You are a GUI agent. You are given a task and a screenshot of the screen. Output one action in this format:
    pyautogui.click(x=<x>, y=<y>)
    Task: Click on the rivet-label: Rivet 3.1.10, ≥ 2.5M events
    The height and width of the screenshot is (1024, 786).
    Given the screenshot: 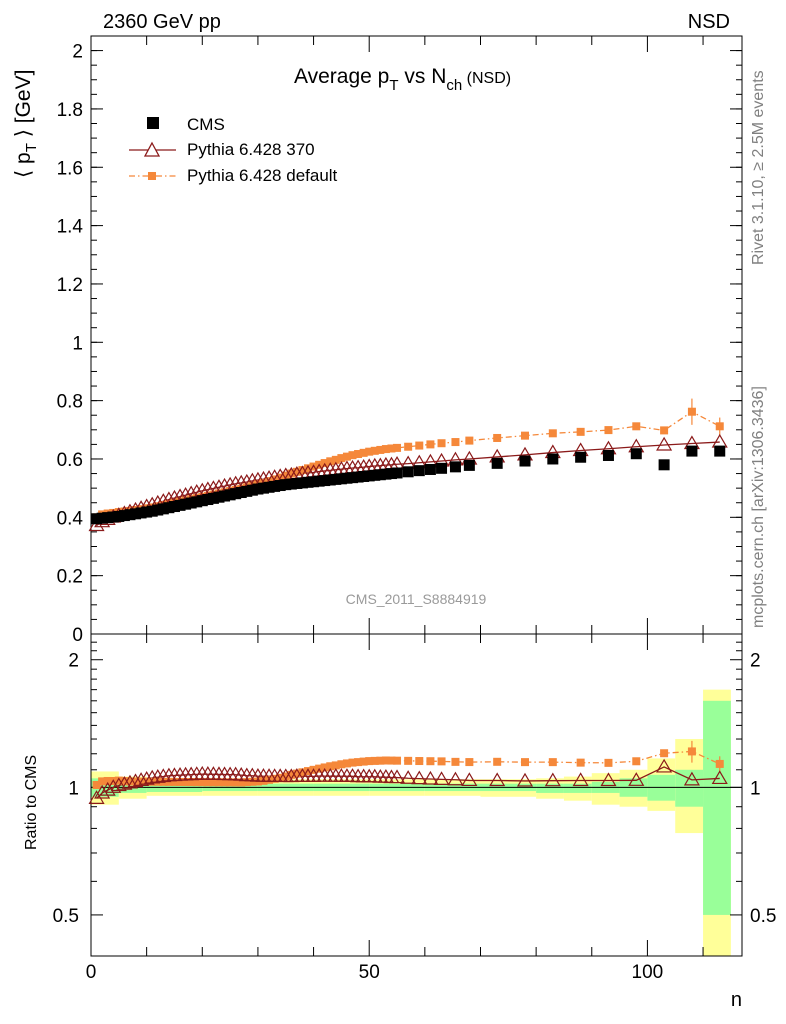 What is the action you would take?
    pyautogui.click(x=758, y=167)
    